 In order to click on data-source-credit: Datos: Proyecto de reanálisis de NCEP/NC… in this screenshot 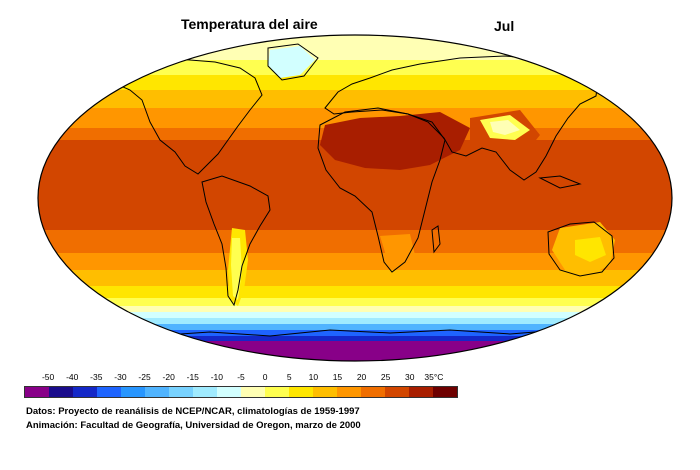, I will do `click(193, 411)`.